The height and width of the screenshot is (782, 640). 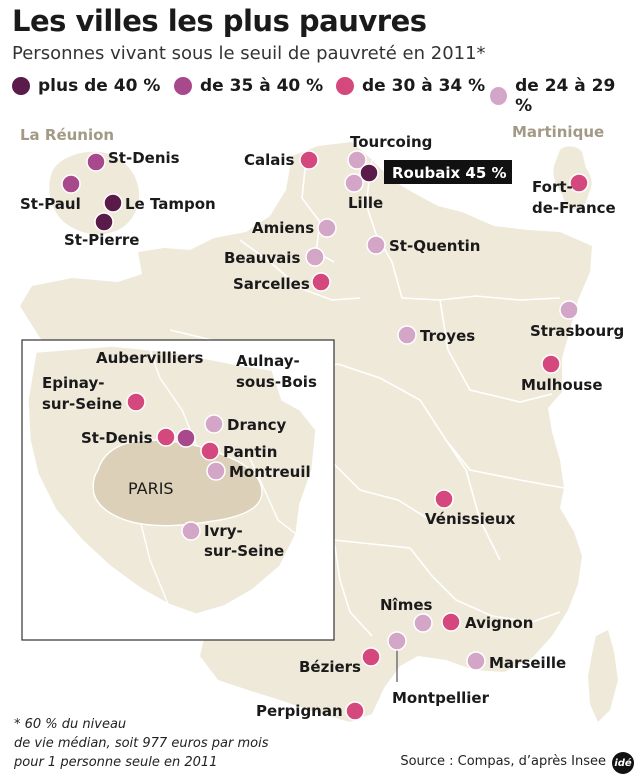 I want to click on marker-nimes, so click(x=423, y=623).